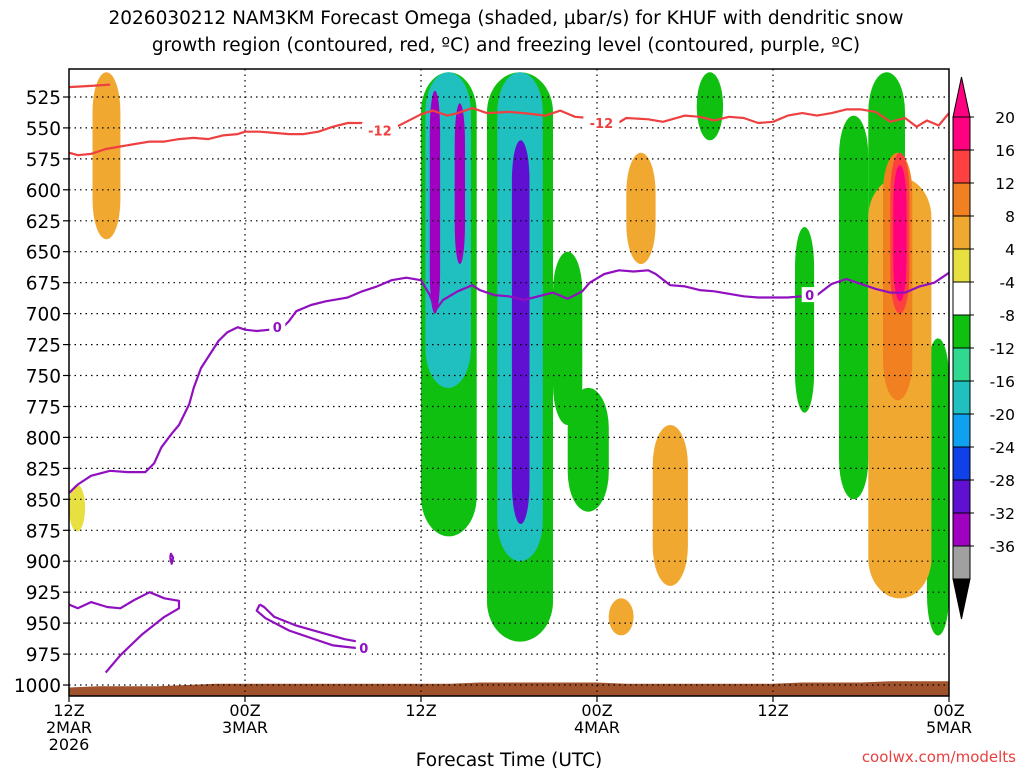  What do you see at coordinates (805, 320) in the screenshot?
I see `omega-region-green-strip-mid` at bounding box center [805, 320].